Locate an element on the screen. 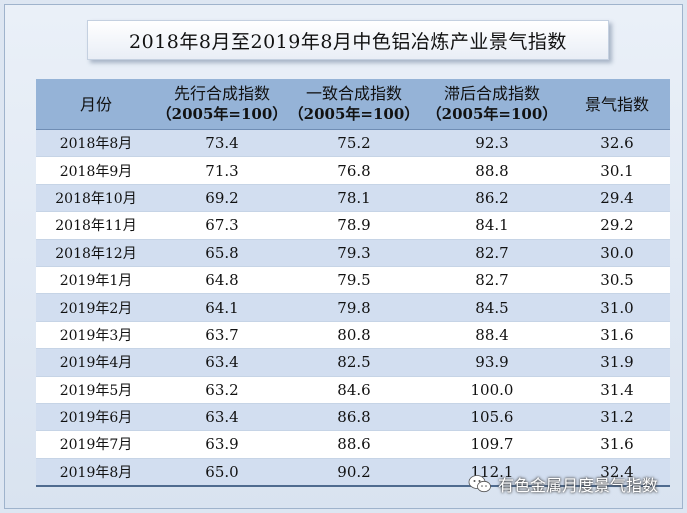 The image size is (687, 513). header-month: 月份 is located at coordinates (96, 104).